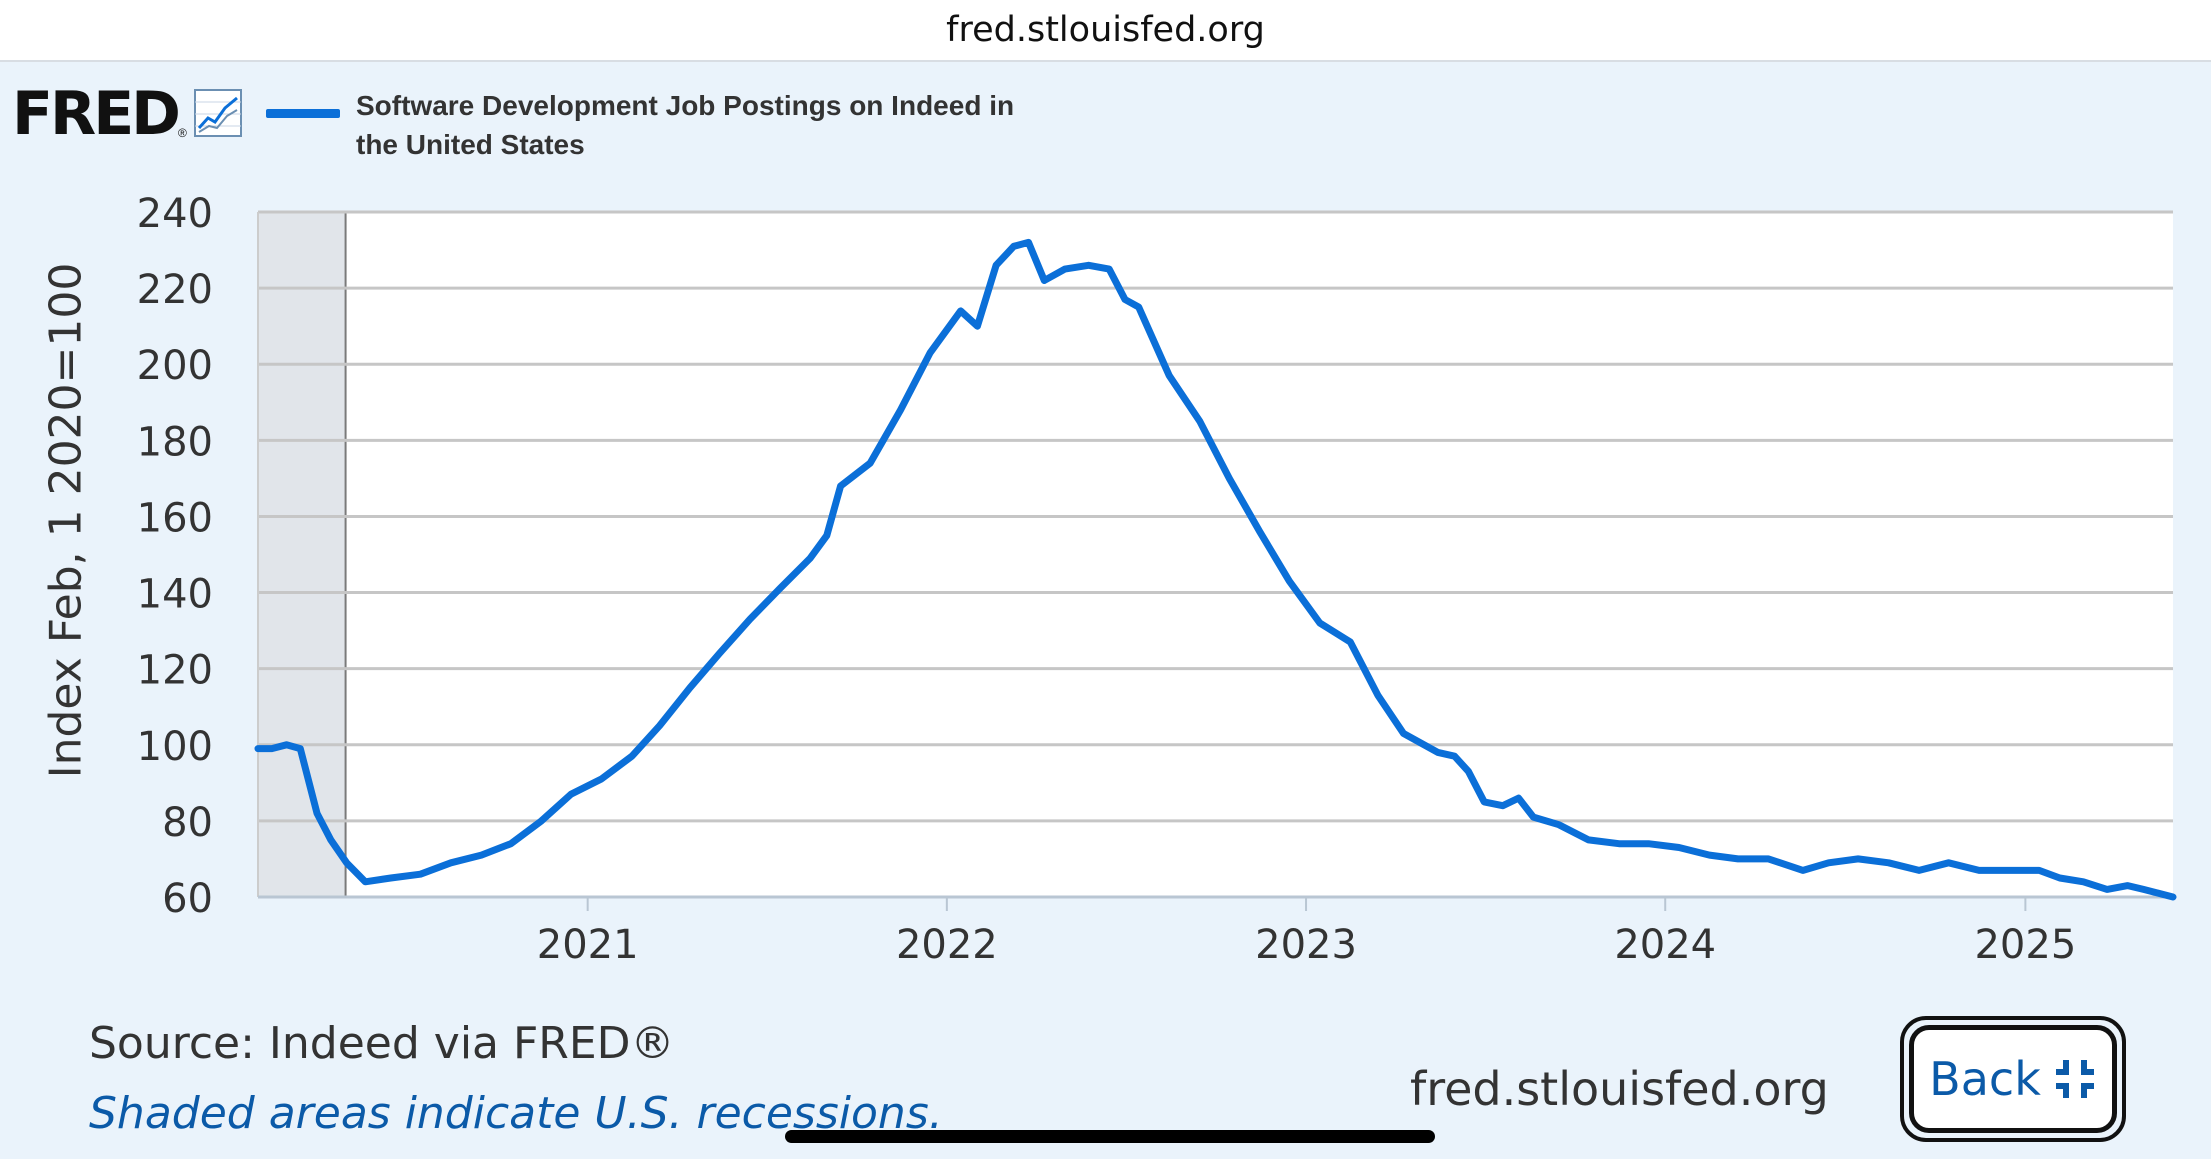 This screenshot has width=2211, height=1159. I want to click on y-tick-label: 160, so click(175, 518).